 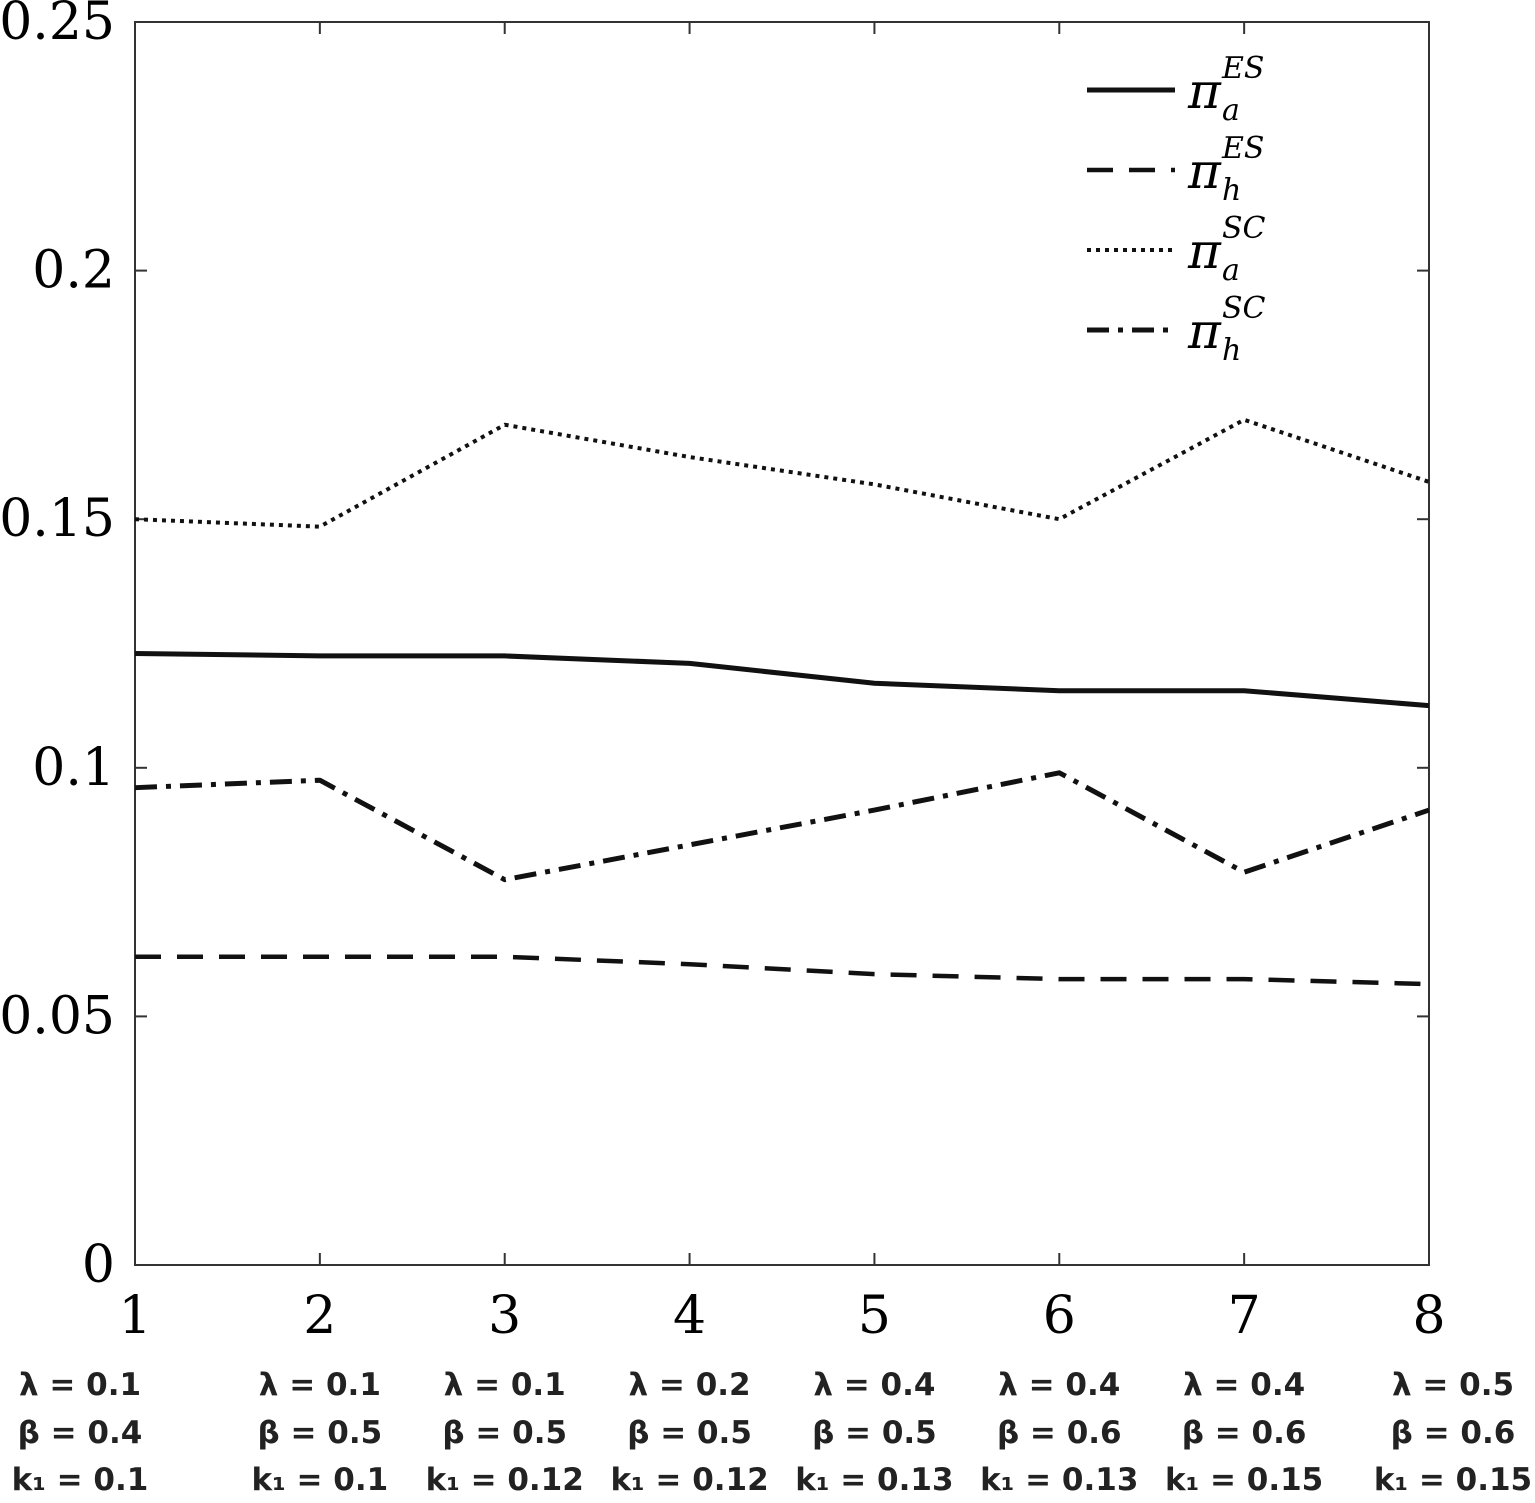 I want to click on x-tick-label: 7, so click(x=1244, y=1316).